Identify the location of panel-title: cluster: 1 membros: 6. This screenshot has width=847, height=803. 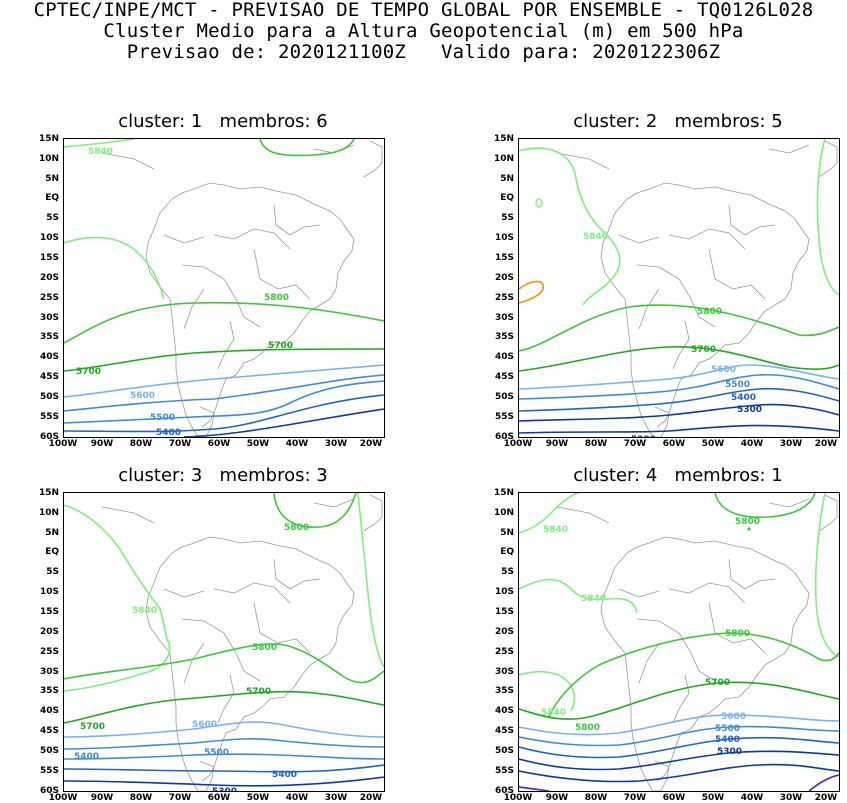
(223, 121).